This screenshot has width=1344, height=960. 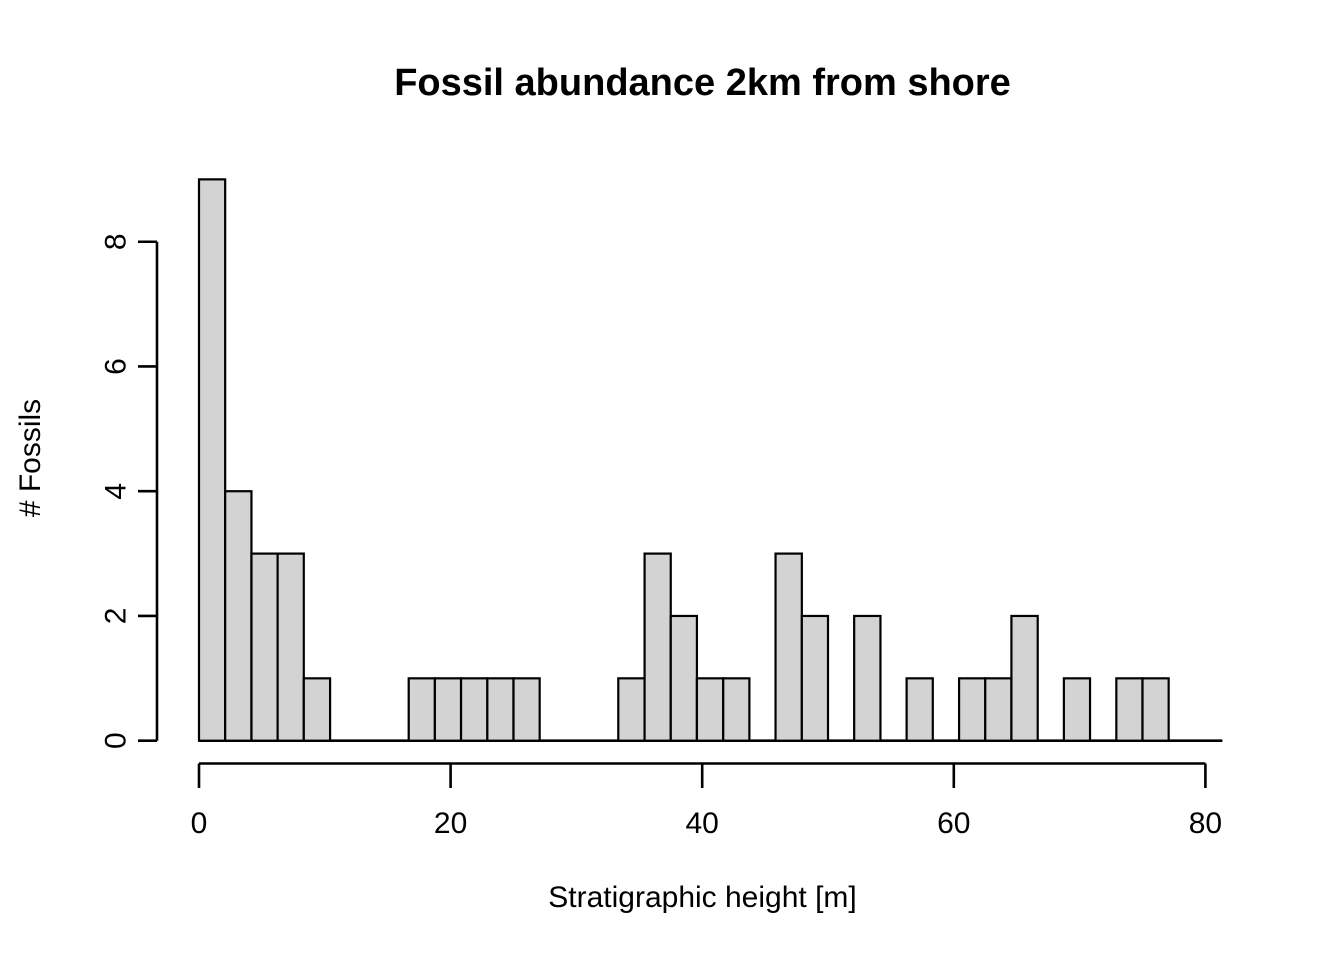 What do you see at coordinates (702, 897) in the screenshot?
I see `x-axis-title: Stratigraphic height [m]` at bounding box center [702, 897].